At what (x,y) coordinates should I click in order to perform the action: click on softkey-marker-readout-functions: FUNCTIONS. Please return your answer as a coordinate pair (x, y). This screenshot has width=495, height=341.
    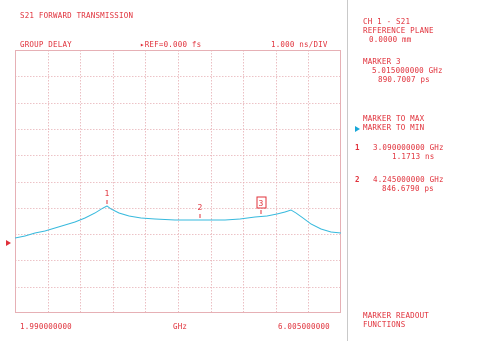
    Looking at the image, I should click on (384, 324).